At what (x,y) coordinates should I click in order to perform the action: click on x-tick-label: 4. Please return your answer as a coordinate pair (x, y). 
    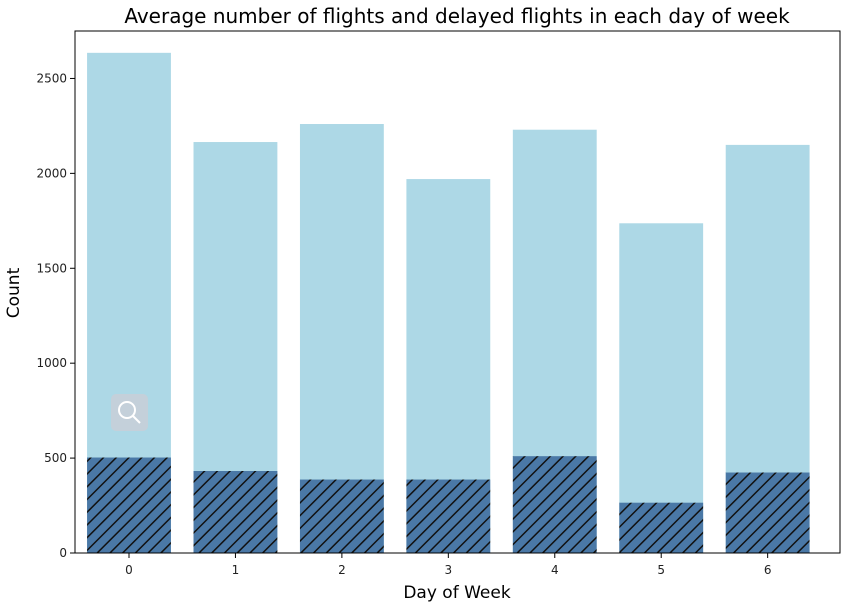
    Looking at the image, I should click on (555, 570).